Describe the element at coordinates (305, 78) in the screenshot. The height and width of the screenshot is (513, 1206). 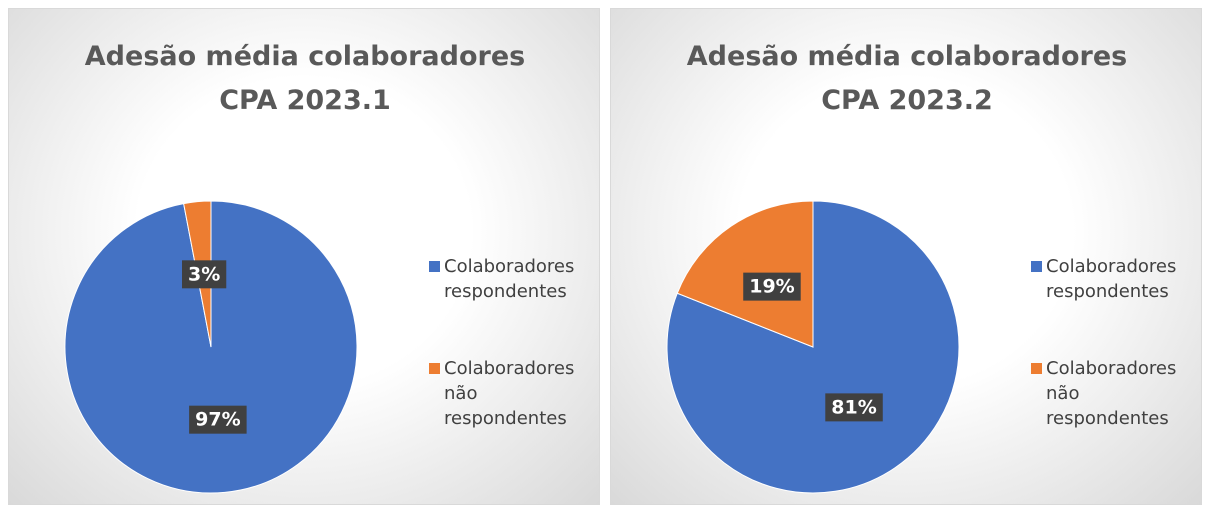
I see `chart-title: Adesão média colaboradores CPA 2023.1` at that location.